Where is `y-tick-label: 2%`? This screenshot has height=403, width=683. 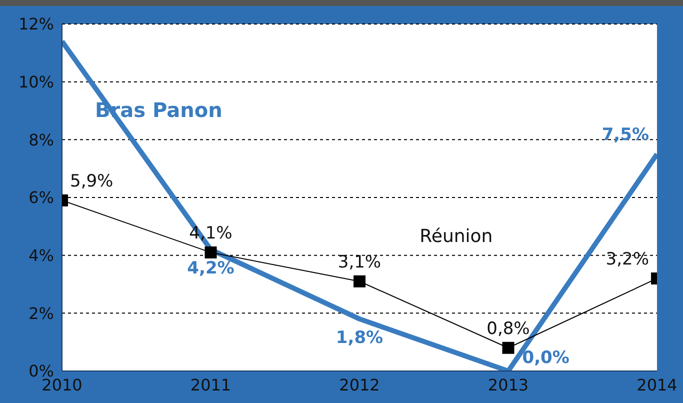
y-tick-label: 2% is located at coordinates (41, 313).